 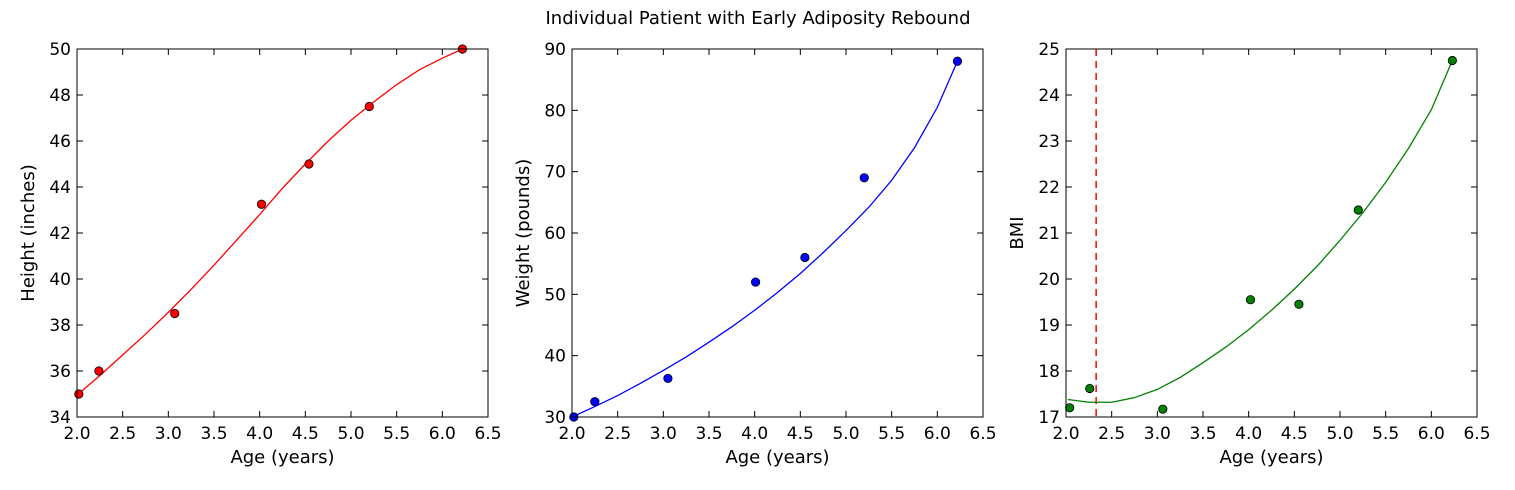 I want to click on y-tick-label: 23, so click(x=1049, y=142).